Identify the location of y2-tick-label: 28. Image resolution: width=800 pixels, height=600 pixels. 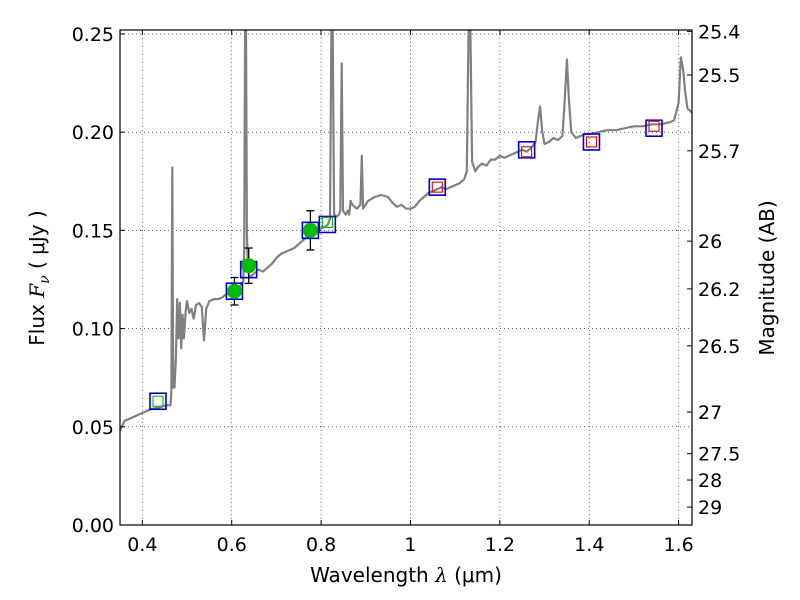
(710, 481).